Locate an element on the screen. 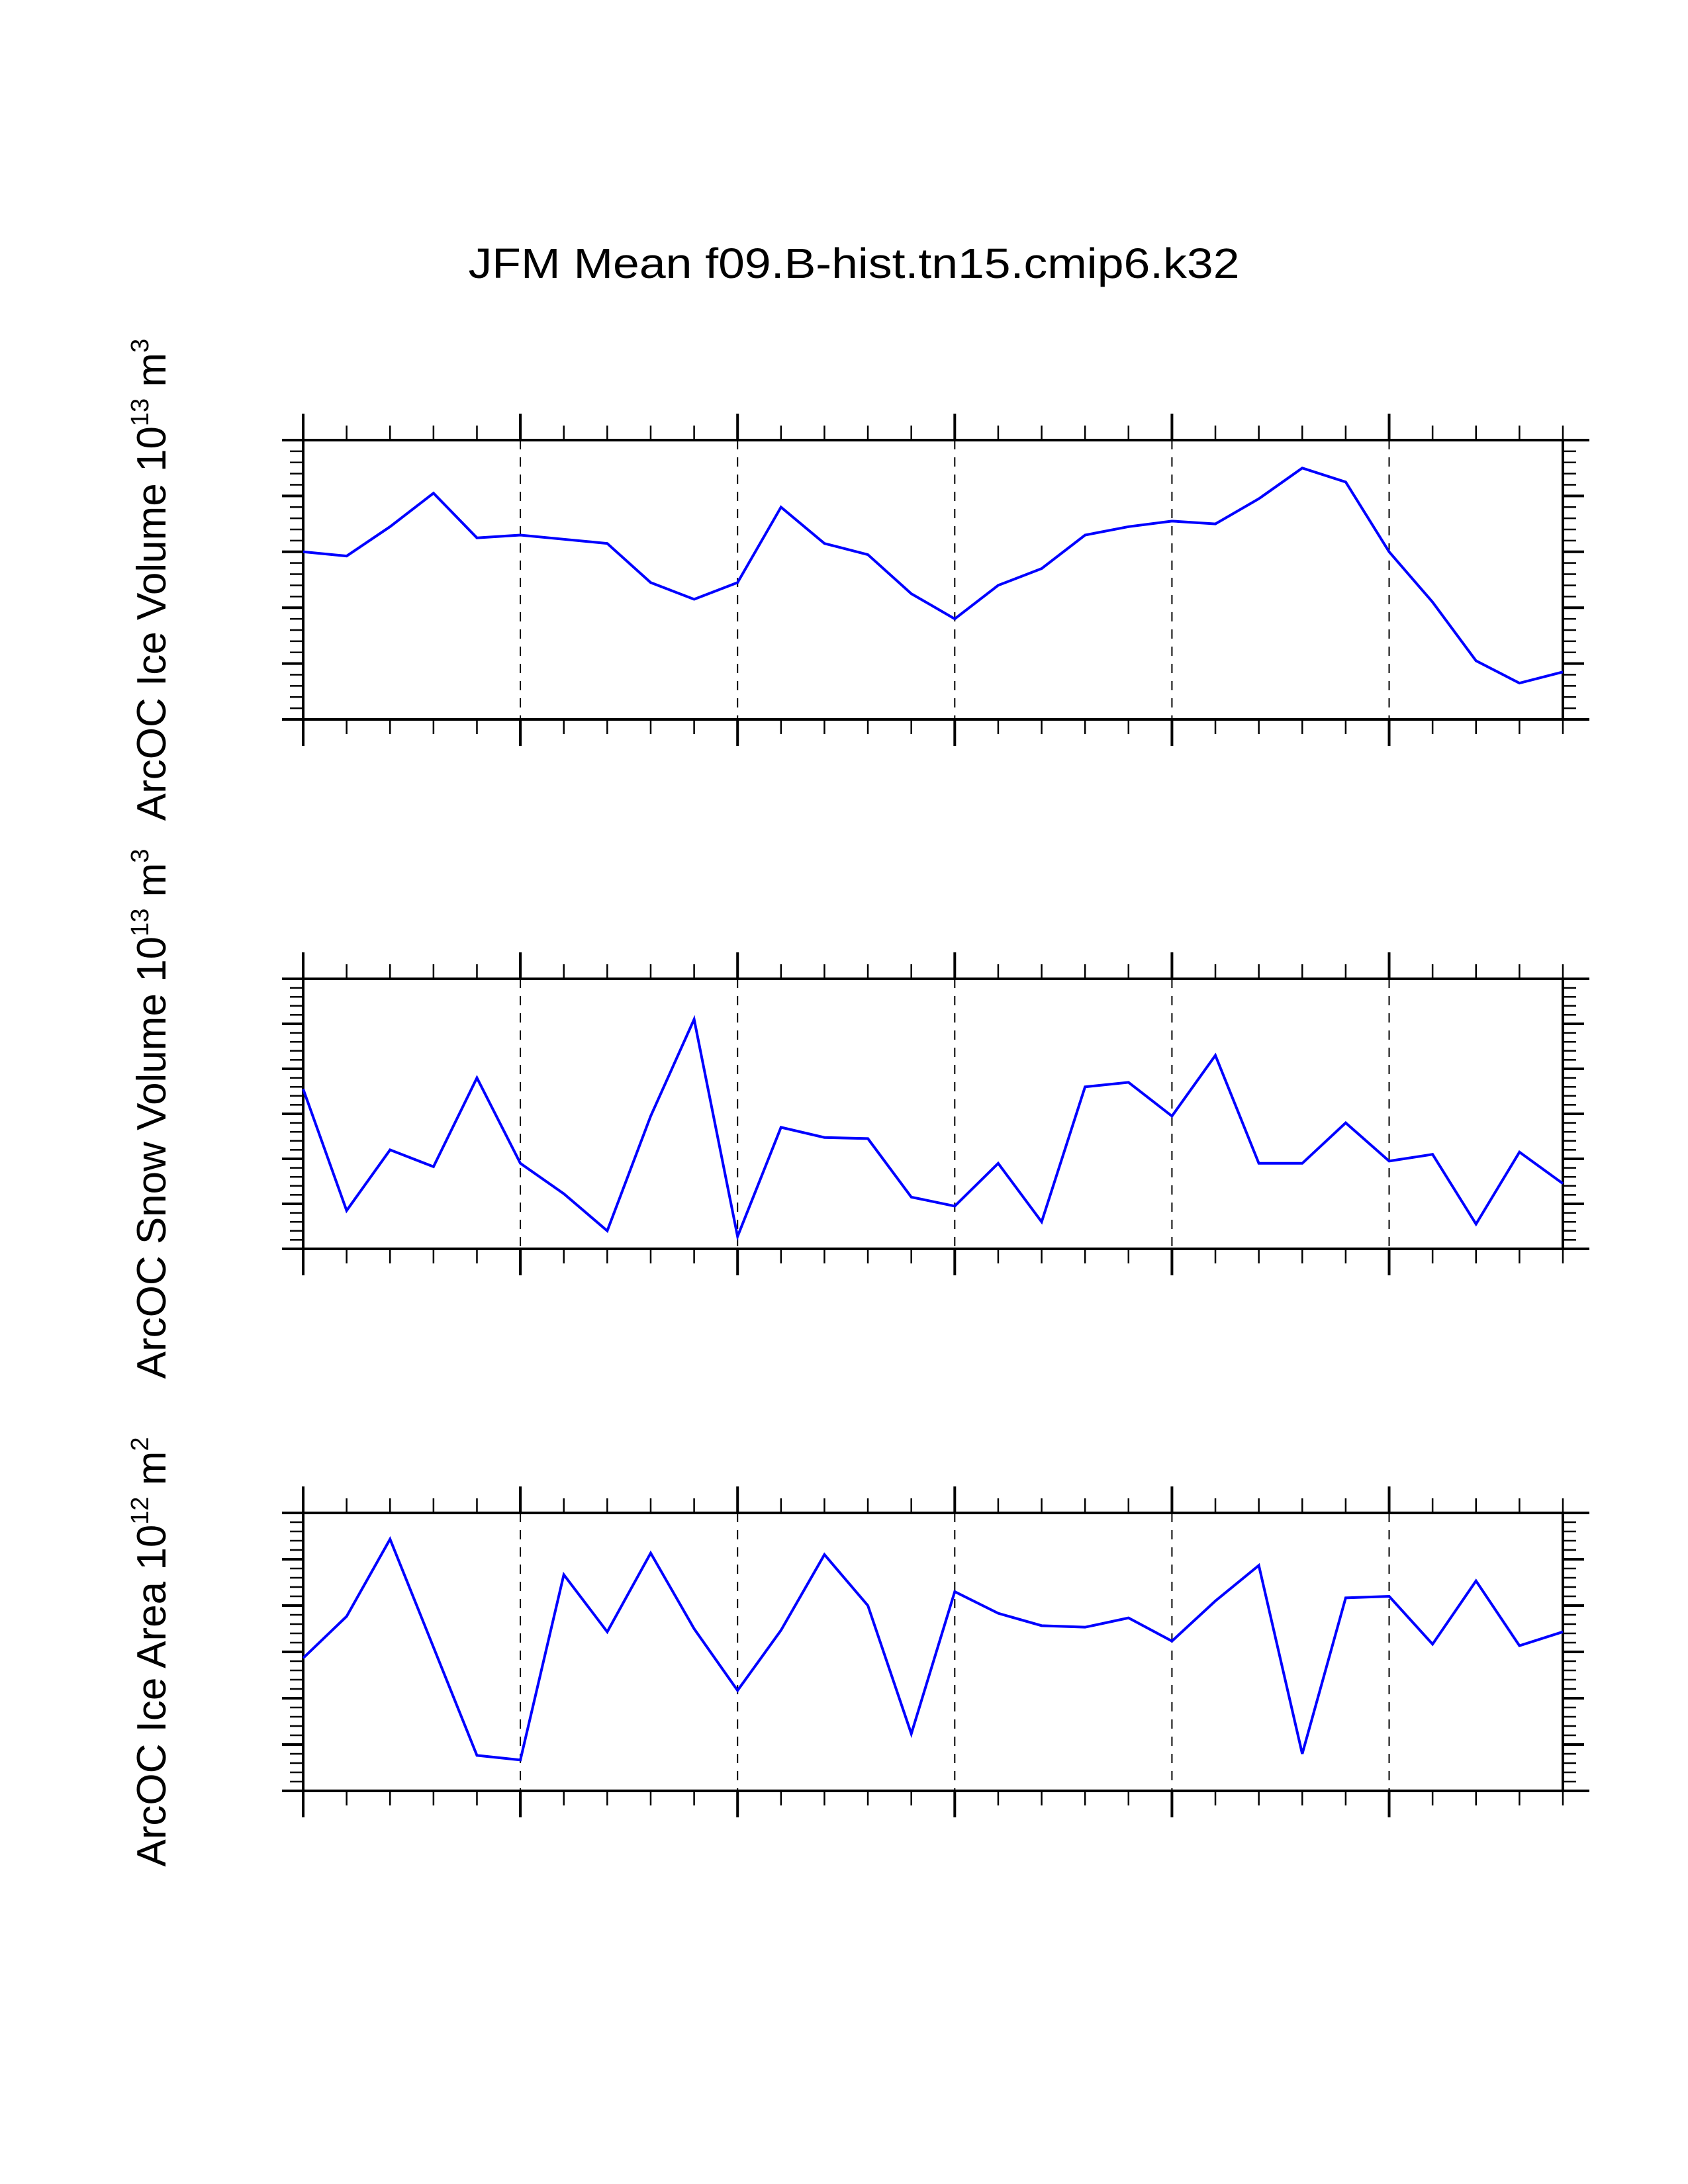  y-axis-title: ArcOC Ice Area 1012 m2 is located at coordinates (150, 1652).